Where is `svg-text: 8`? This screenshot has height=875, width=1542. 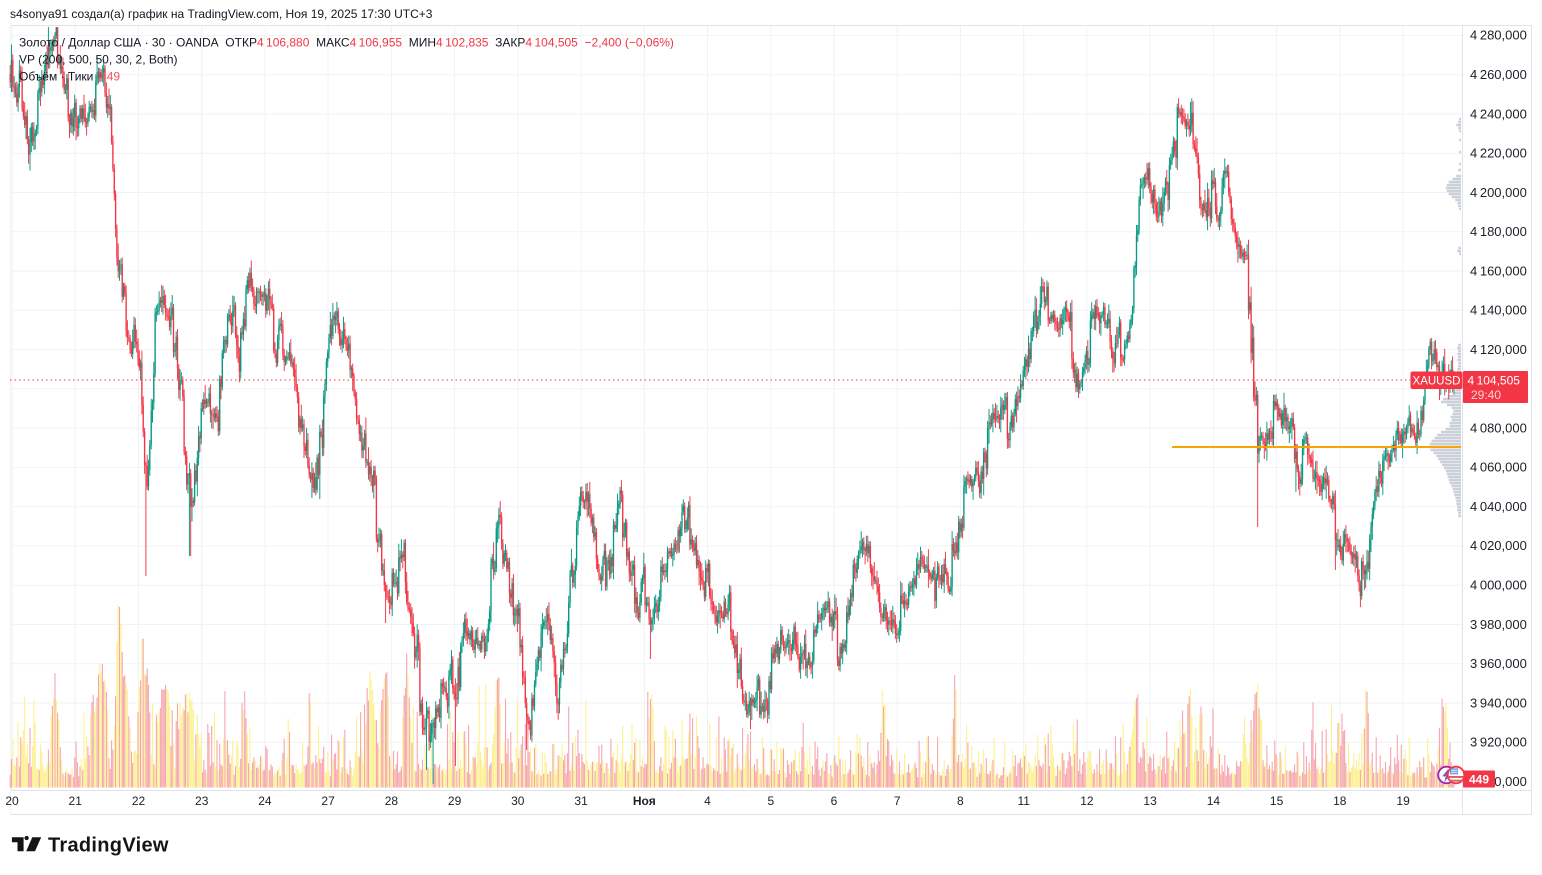
svg-text: 8 is located at coordinates (960, 801).